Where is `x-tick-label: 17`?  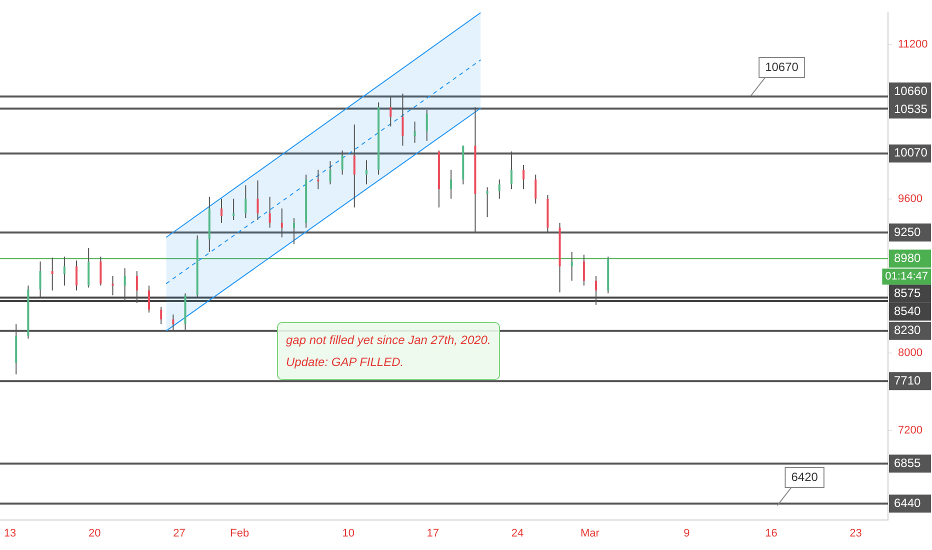 x-tick-label: 17 is located at coordinates (433, 534).